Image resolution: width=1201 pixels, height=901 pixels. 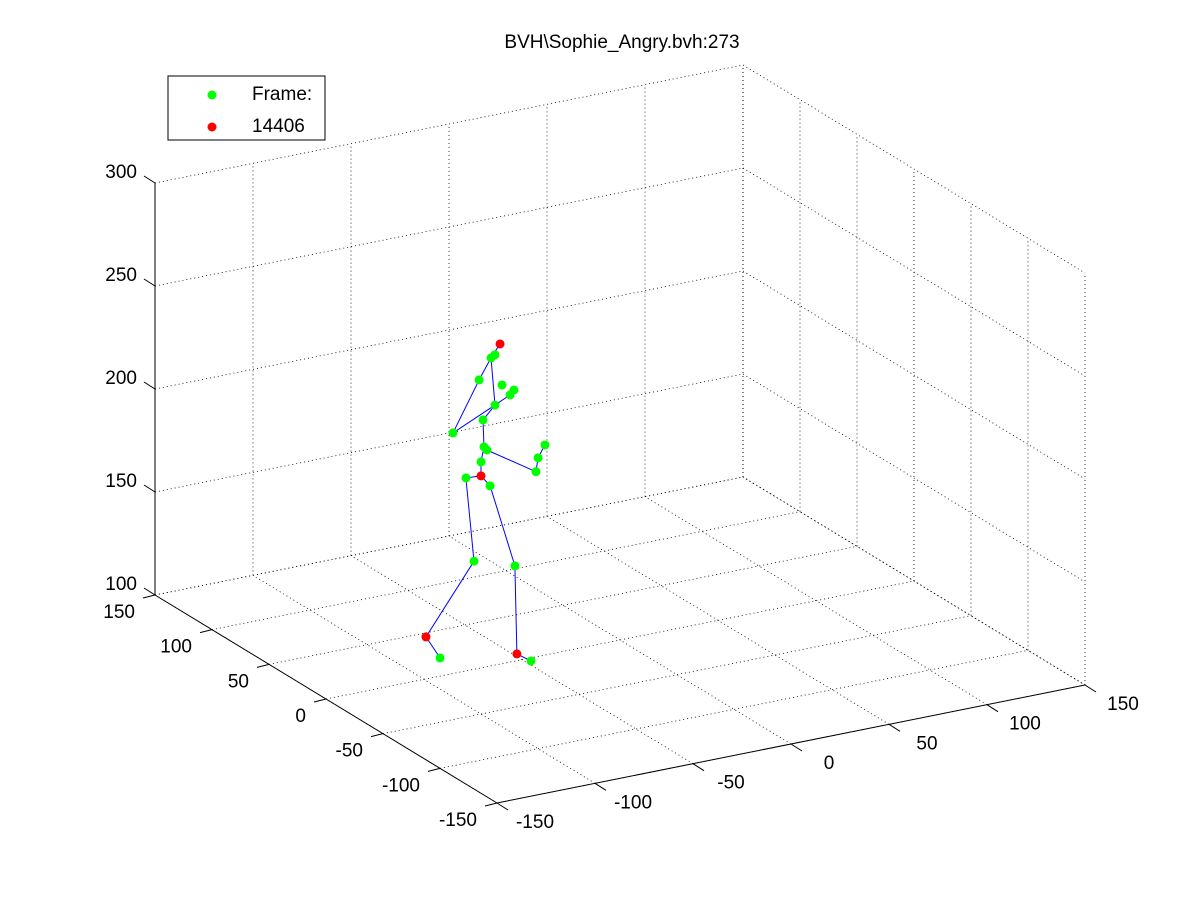 I want to click on y-tick-label: -100, so click(x=401, y=785).